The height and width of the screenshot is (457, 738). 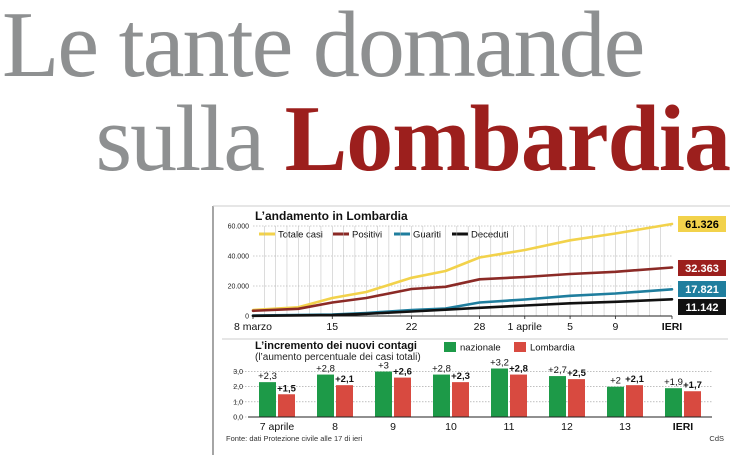 I want to click on end-label: 17.821, so click(x=702, y=290).